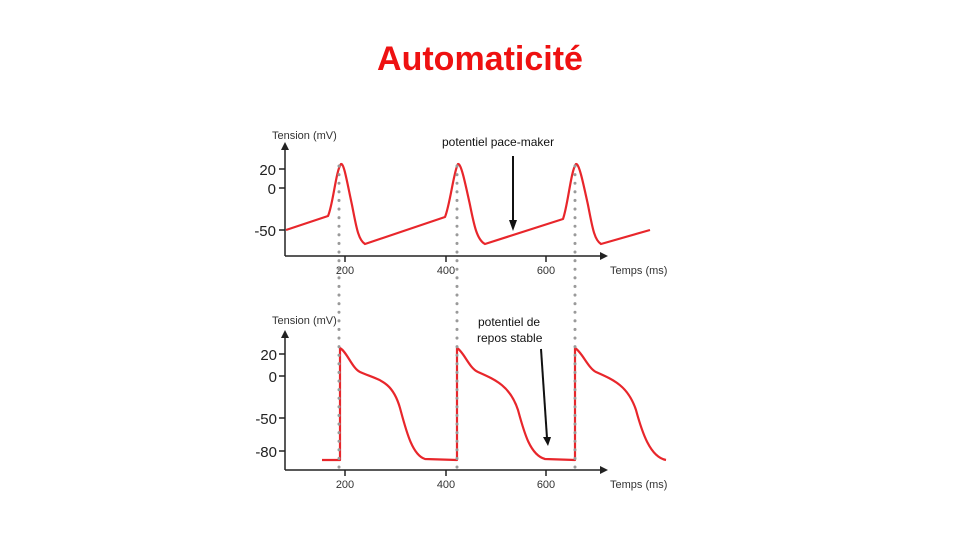 The width and height of the screenshot is (960, 540). What do you see at coordinates (268, 355) in the screenshot?
I see `bottom-y-tick-label: 20` at bounding box center [268, 355].